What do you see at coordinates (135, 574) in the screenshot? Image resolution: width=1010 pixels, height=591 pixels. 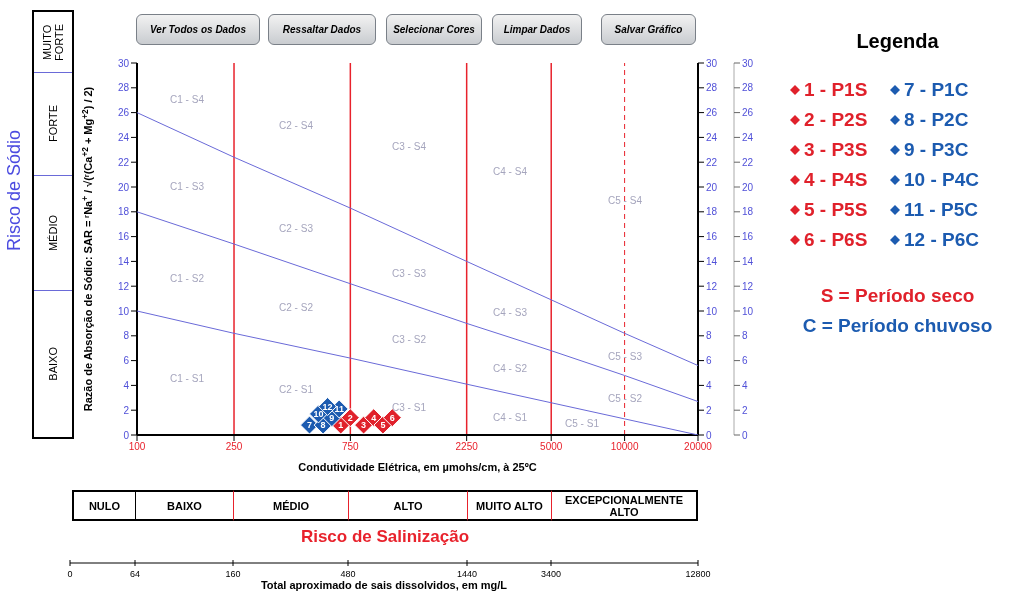 I see `text: 64` at bounding box center [135, 574].